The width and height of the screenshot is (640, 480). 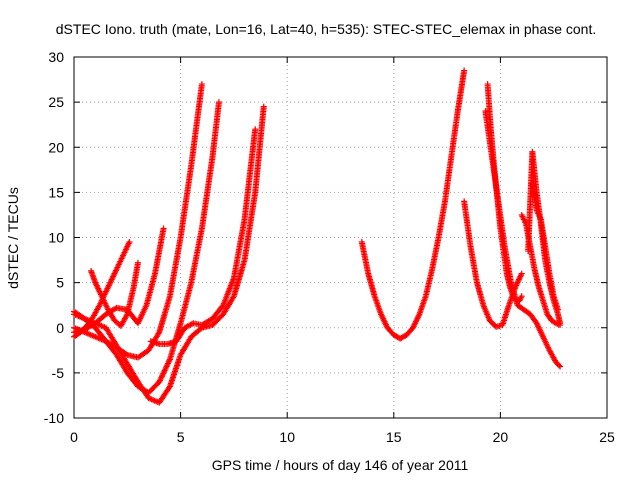 I want to click on y-tick-label: 30, so click(x=56, y=57).